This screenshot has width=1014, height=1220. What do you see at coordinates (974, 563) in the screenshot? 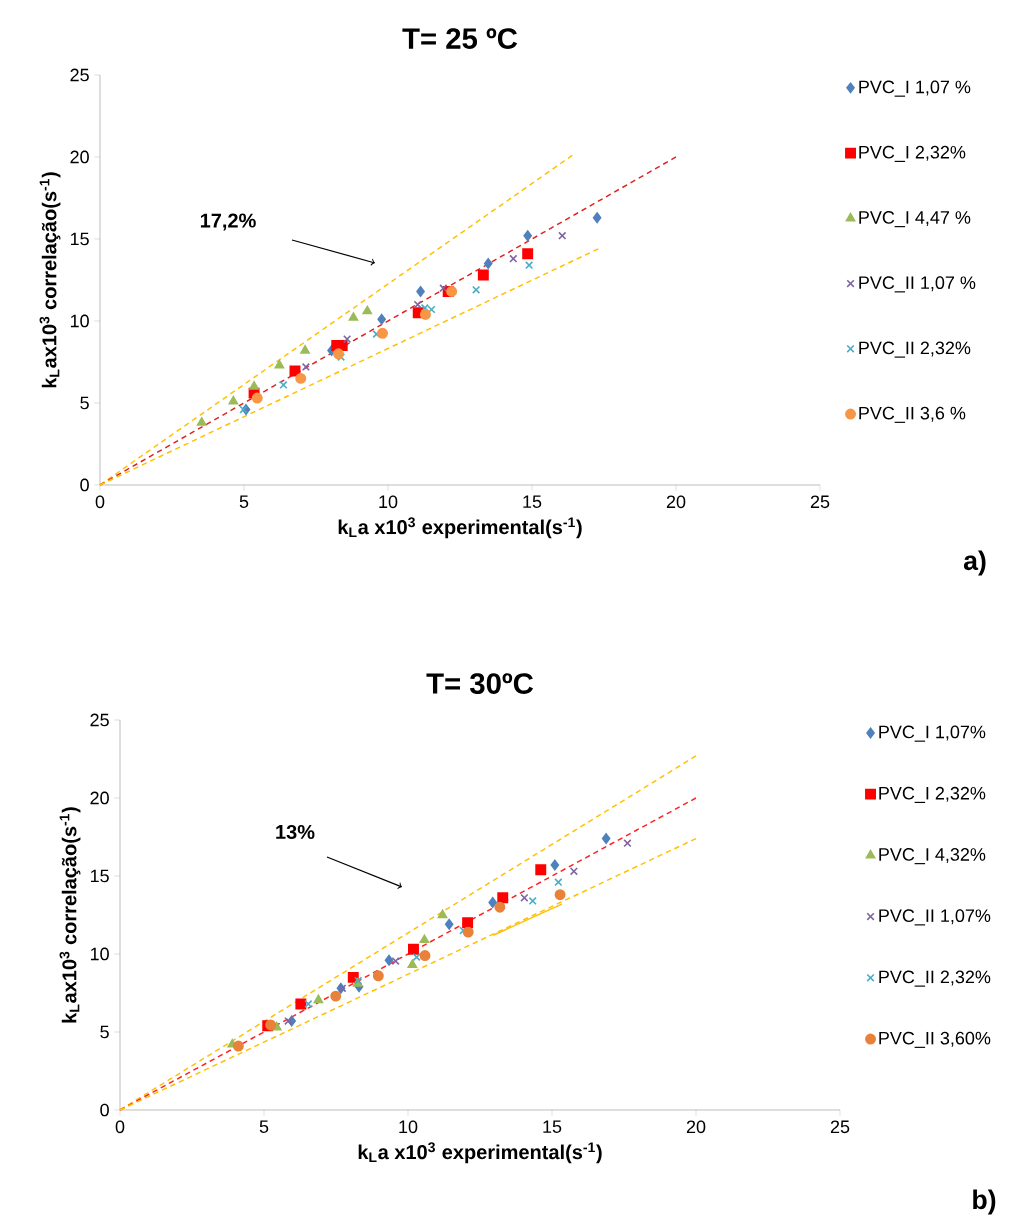
I see `text: a)` at bounding box center [974, 563].